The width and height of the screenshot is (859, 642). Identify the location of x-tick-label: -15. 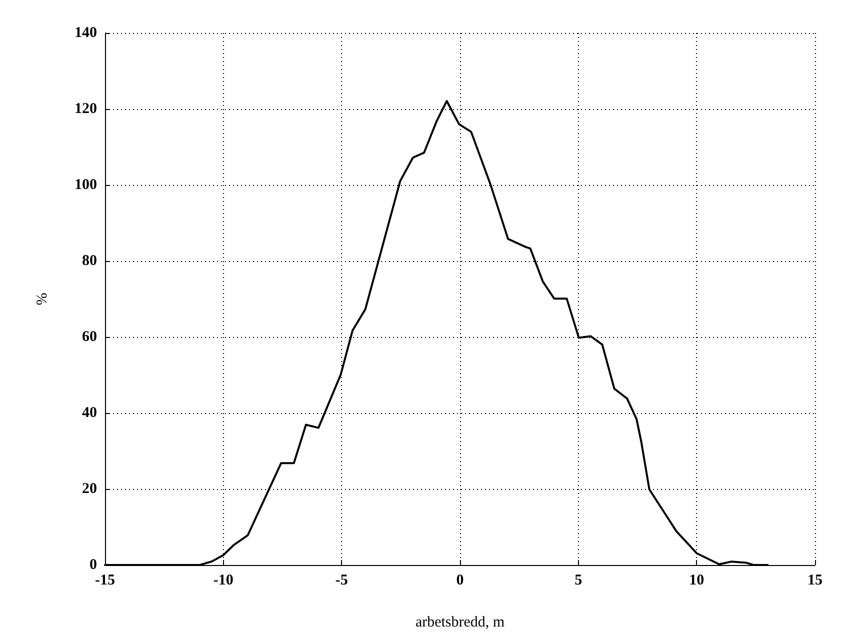
(105, 580).